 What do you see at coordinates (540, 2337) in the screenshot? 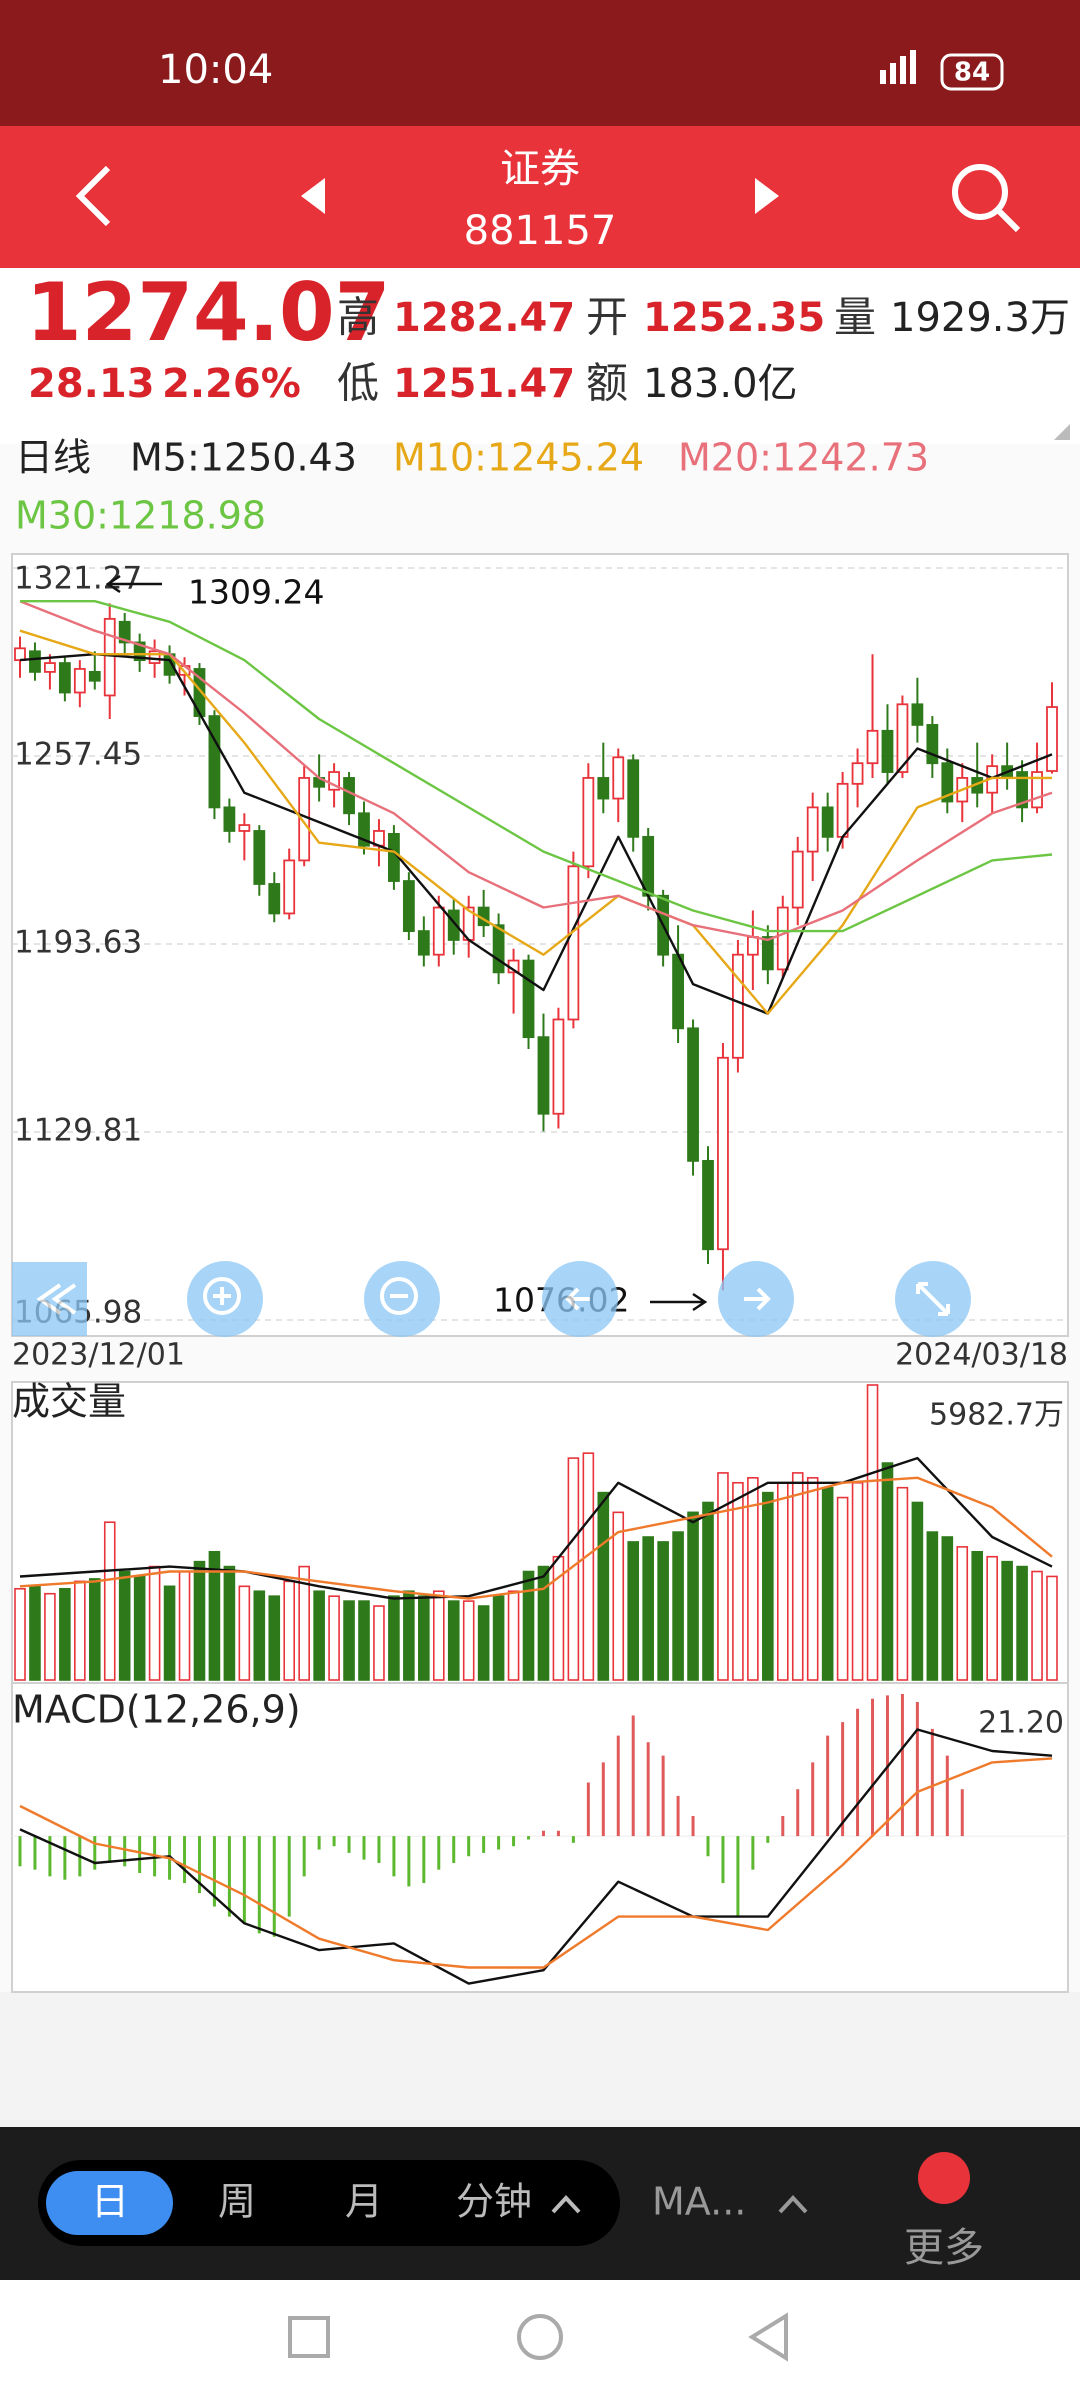
I see `home-button` at bounding box center [540, 2337].